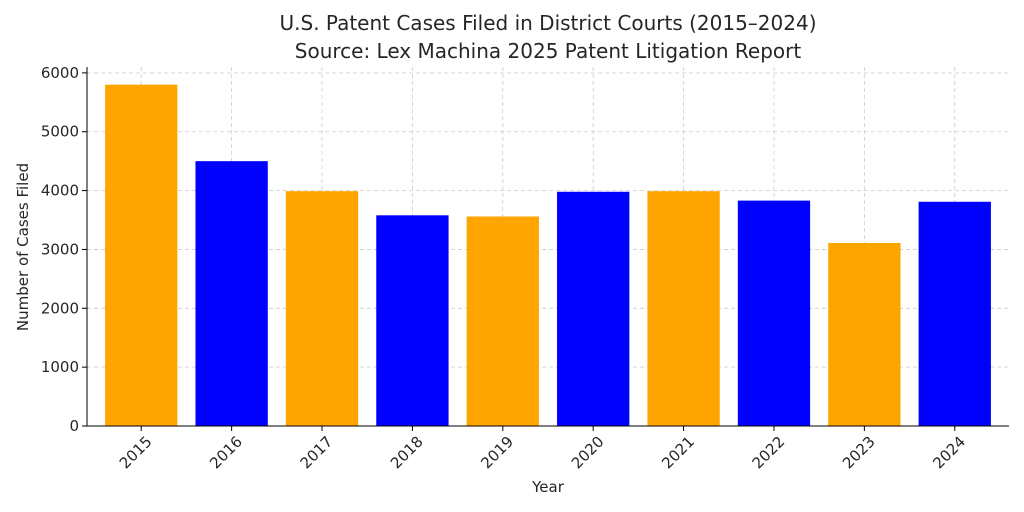  I want to click on bar-2015, so click(141, 255).